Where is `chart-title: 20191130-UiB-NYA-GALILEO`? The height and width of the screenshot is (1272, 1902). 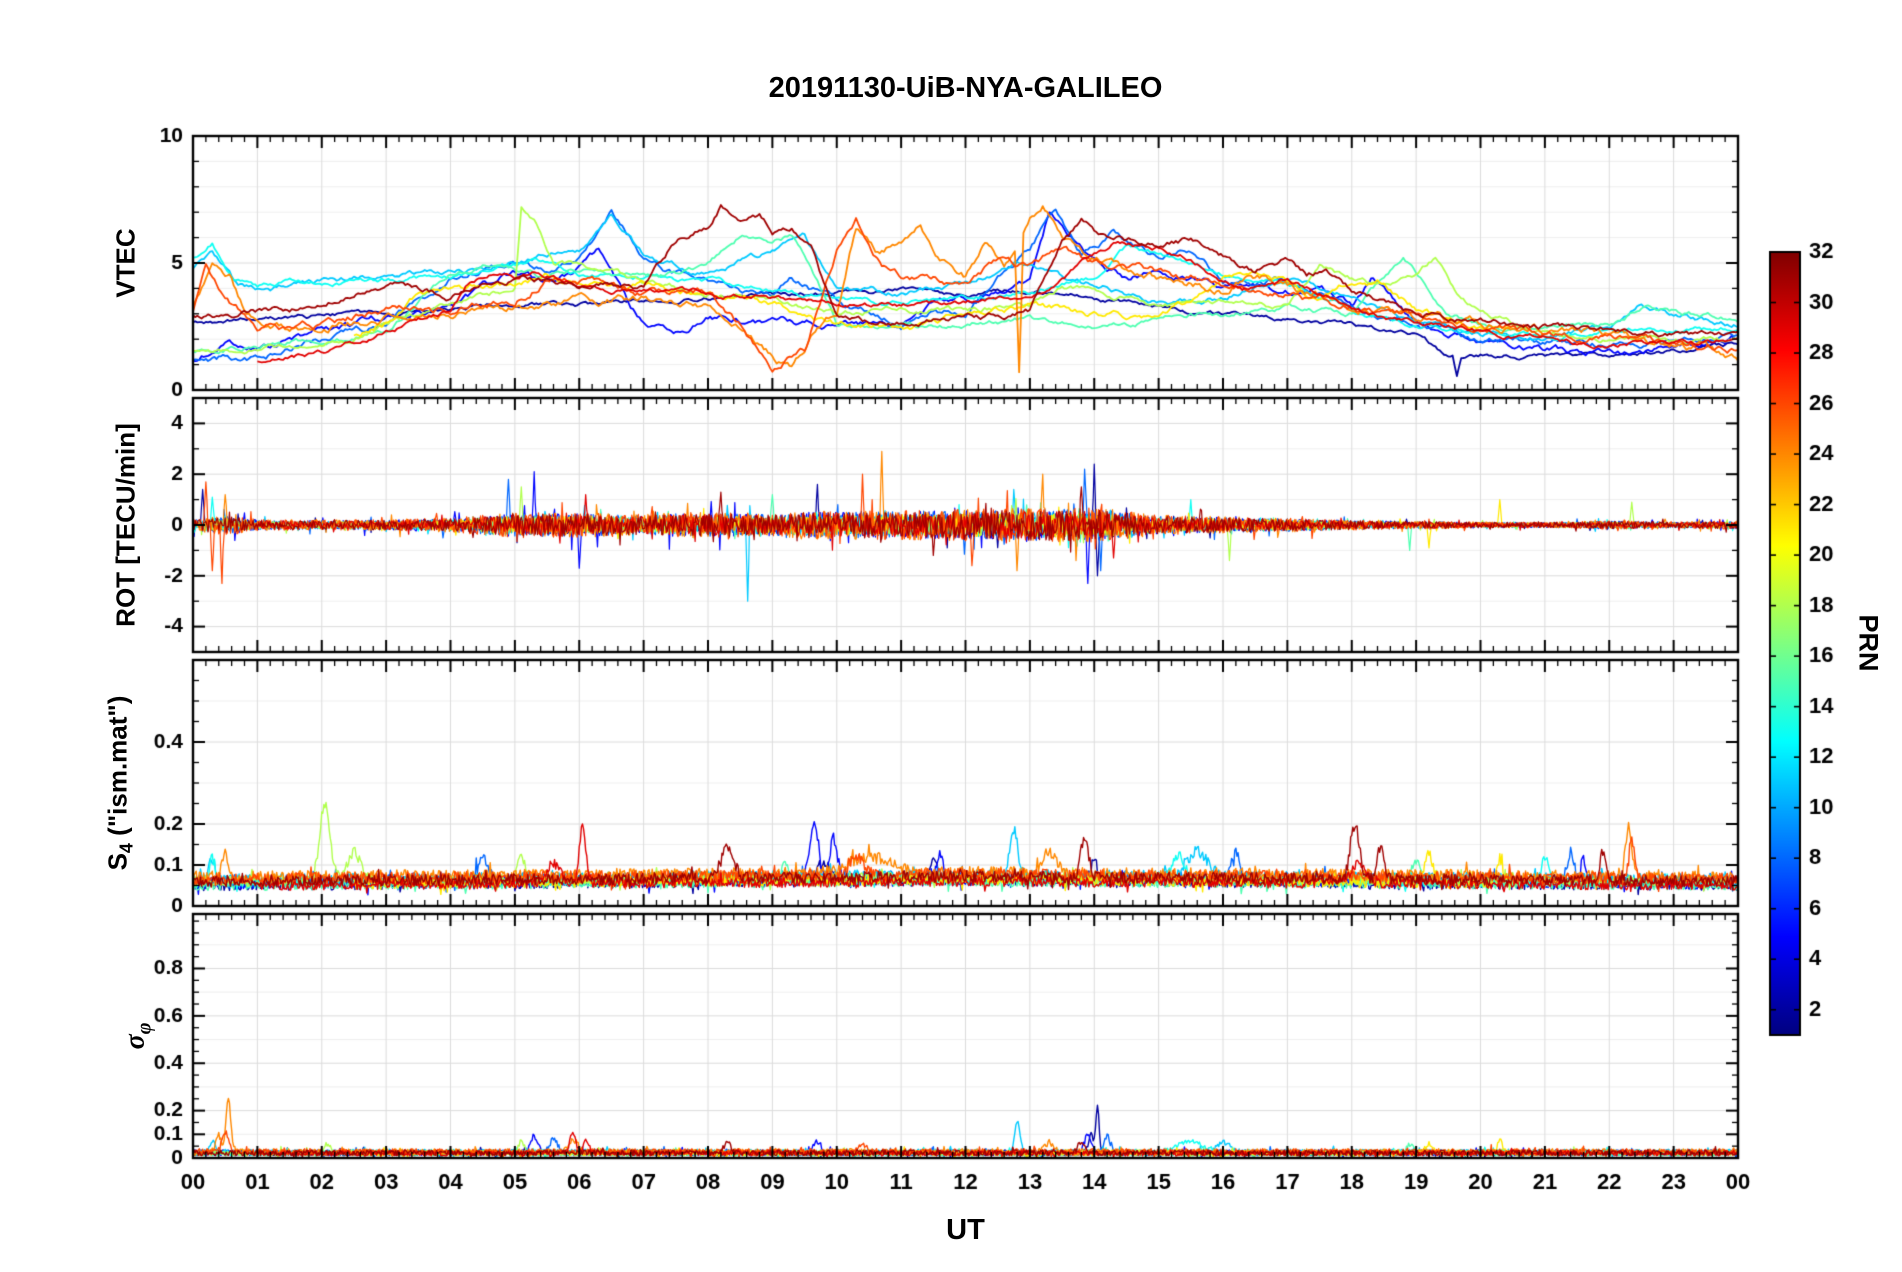 chart-title: 20191130-UiB-NYA-GALILEO is located at coordinates (965, 88).